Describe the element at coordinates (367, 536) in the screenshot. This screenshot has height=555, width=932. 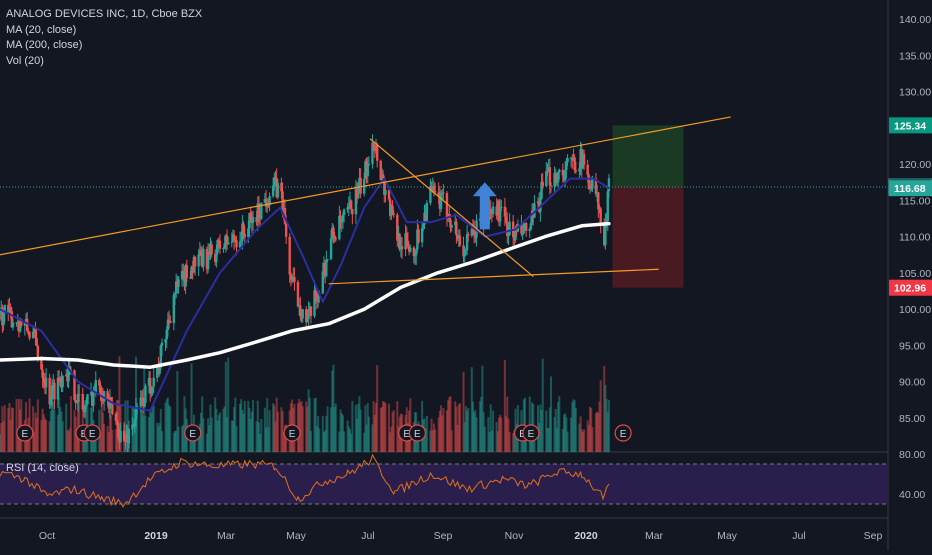
I see `time-tick-label: Jul` at that location.